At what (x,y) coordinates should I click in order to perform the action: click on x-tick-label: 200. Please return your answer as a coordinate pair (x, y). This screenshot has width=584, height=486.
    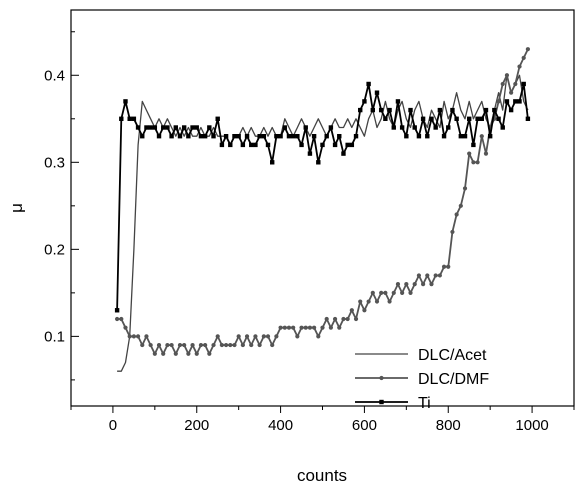
    Looking at the image, I should click on (196, 425).